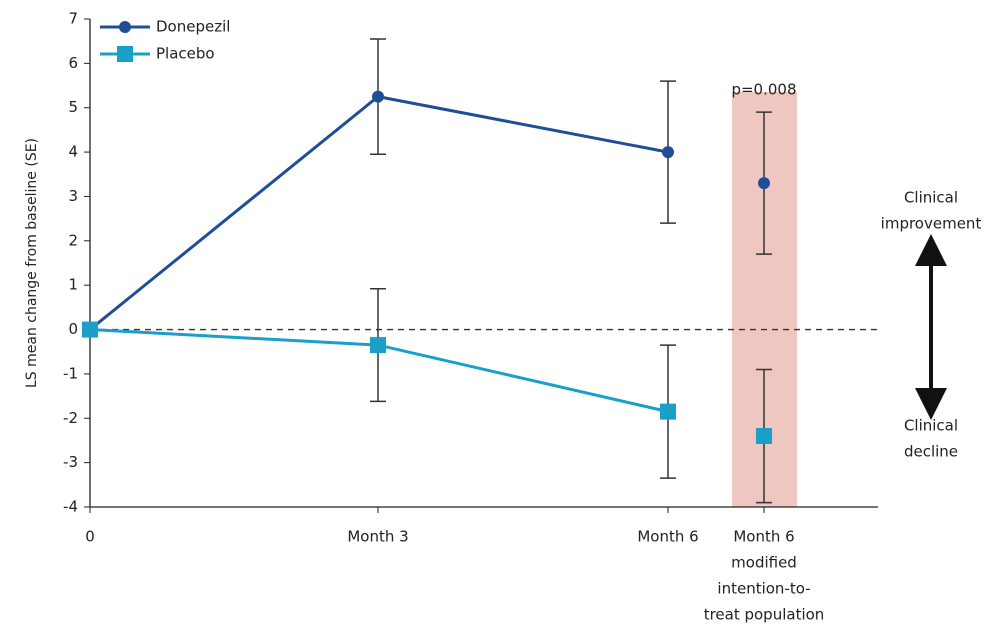 This screenshot has width=999, height=631. What do you see at coordinates (73, 63) in the screenshot?
I see `y-tick-label: 6` at bounding box center [73, 63].